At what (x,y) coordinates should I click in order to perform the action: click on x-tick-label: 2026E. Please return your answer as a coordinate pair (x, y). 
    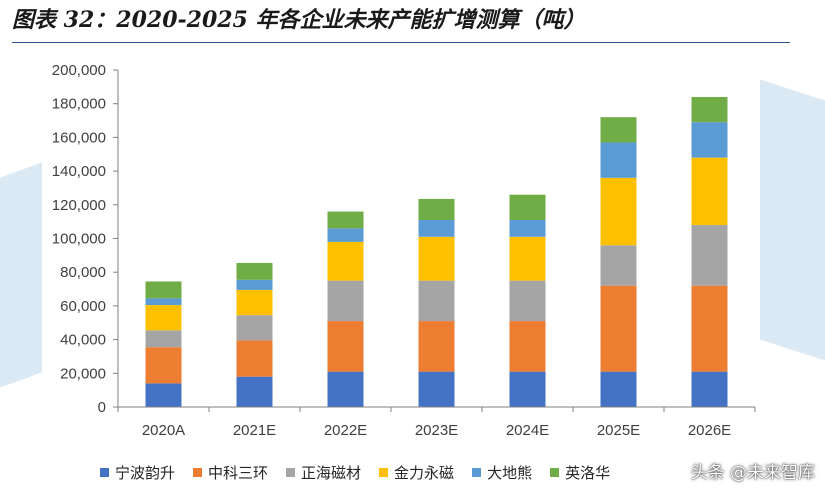
    Looking at the image, I should click on (709, 430).